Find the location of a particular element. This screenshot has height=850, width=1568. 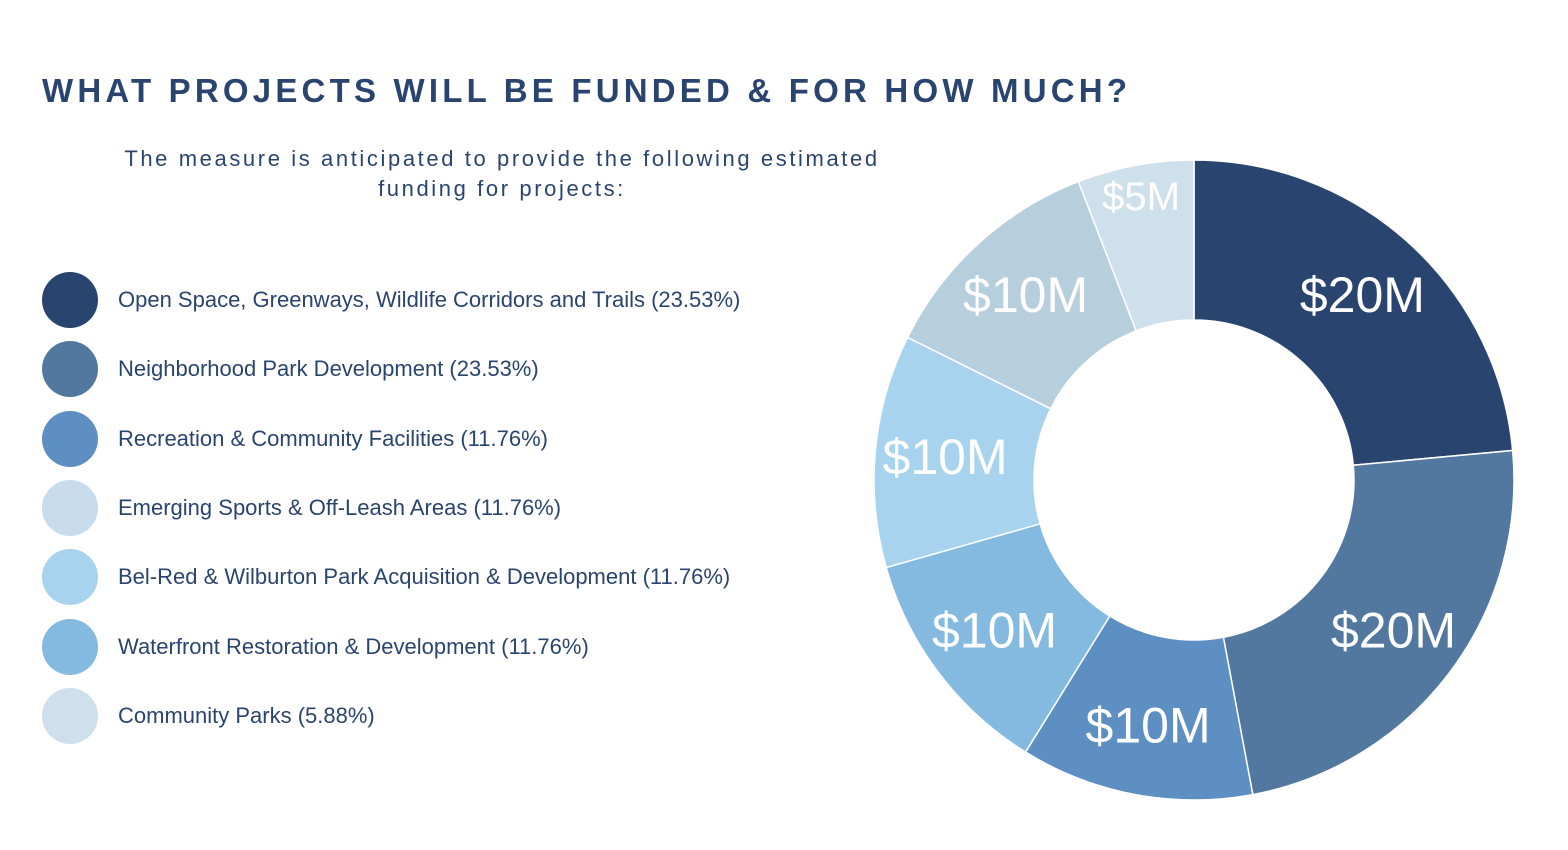

legend-item: Community Parks (5.88%) is located at coordinates (208, 715).